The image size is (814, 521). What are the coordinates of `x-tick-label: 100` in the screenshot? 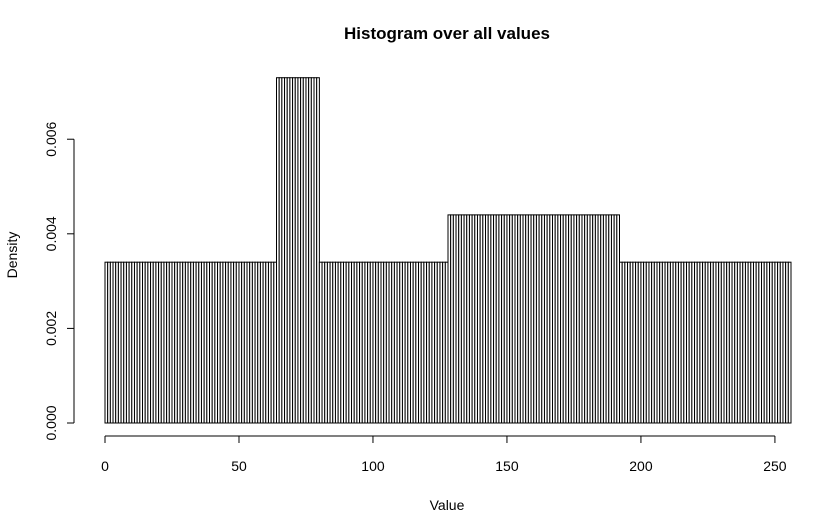 It's located at (373, 466).